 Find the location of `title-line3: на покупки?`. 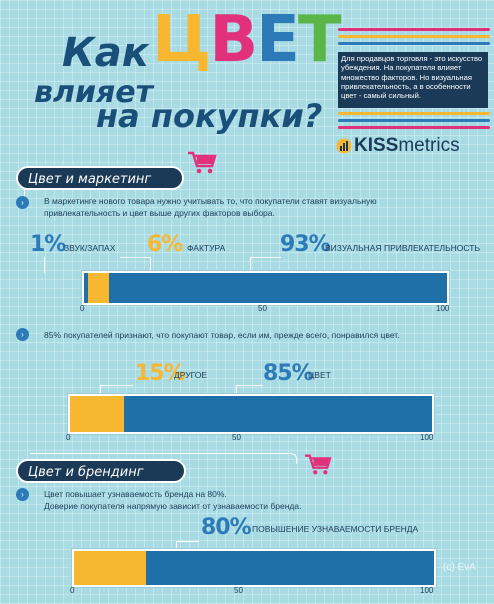

title-line3: на покупки? is located at coordinates (209, 116).